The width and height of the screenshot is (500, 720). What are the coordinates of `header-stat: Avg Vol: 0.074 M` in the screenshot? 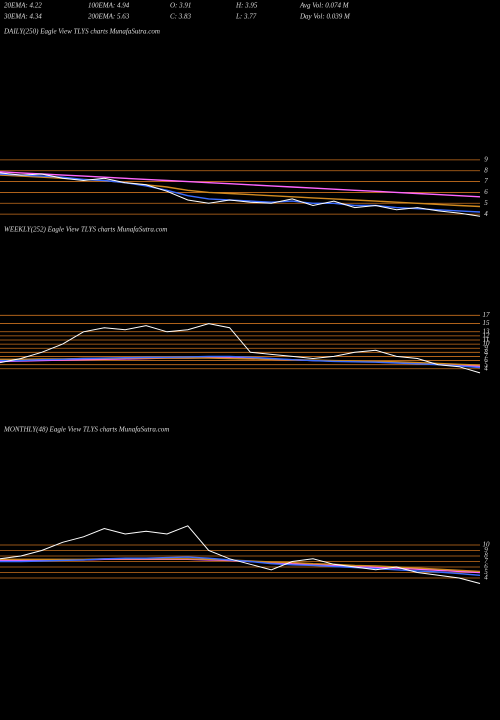 It's located at (324, 6).